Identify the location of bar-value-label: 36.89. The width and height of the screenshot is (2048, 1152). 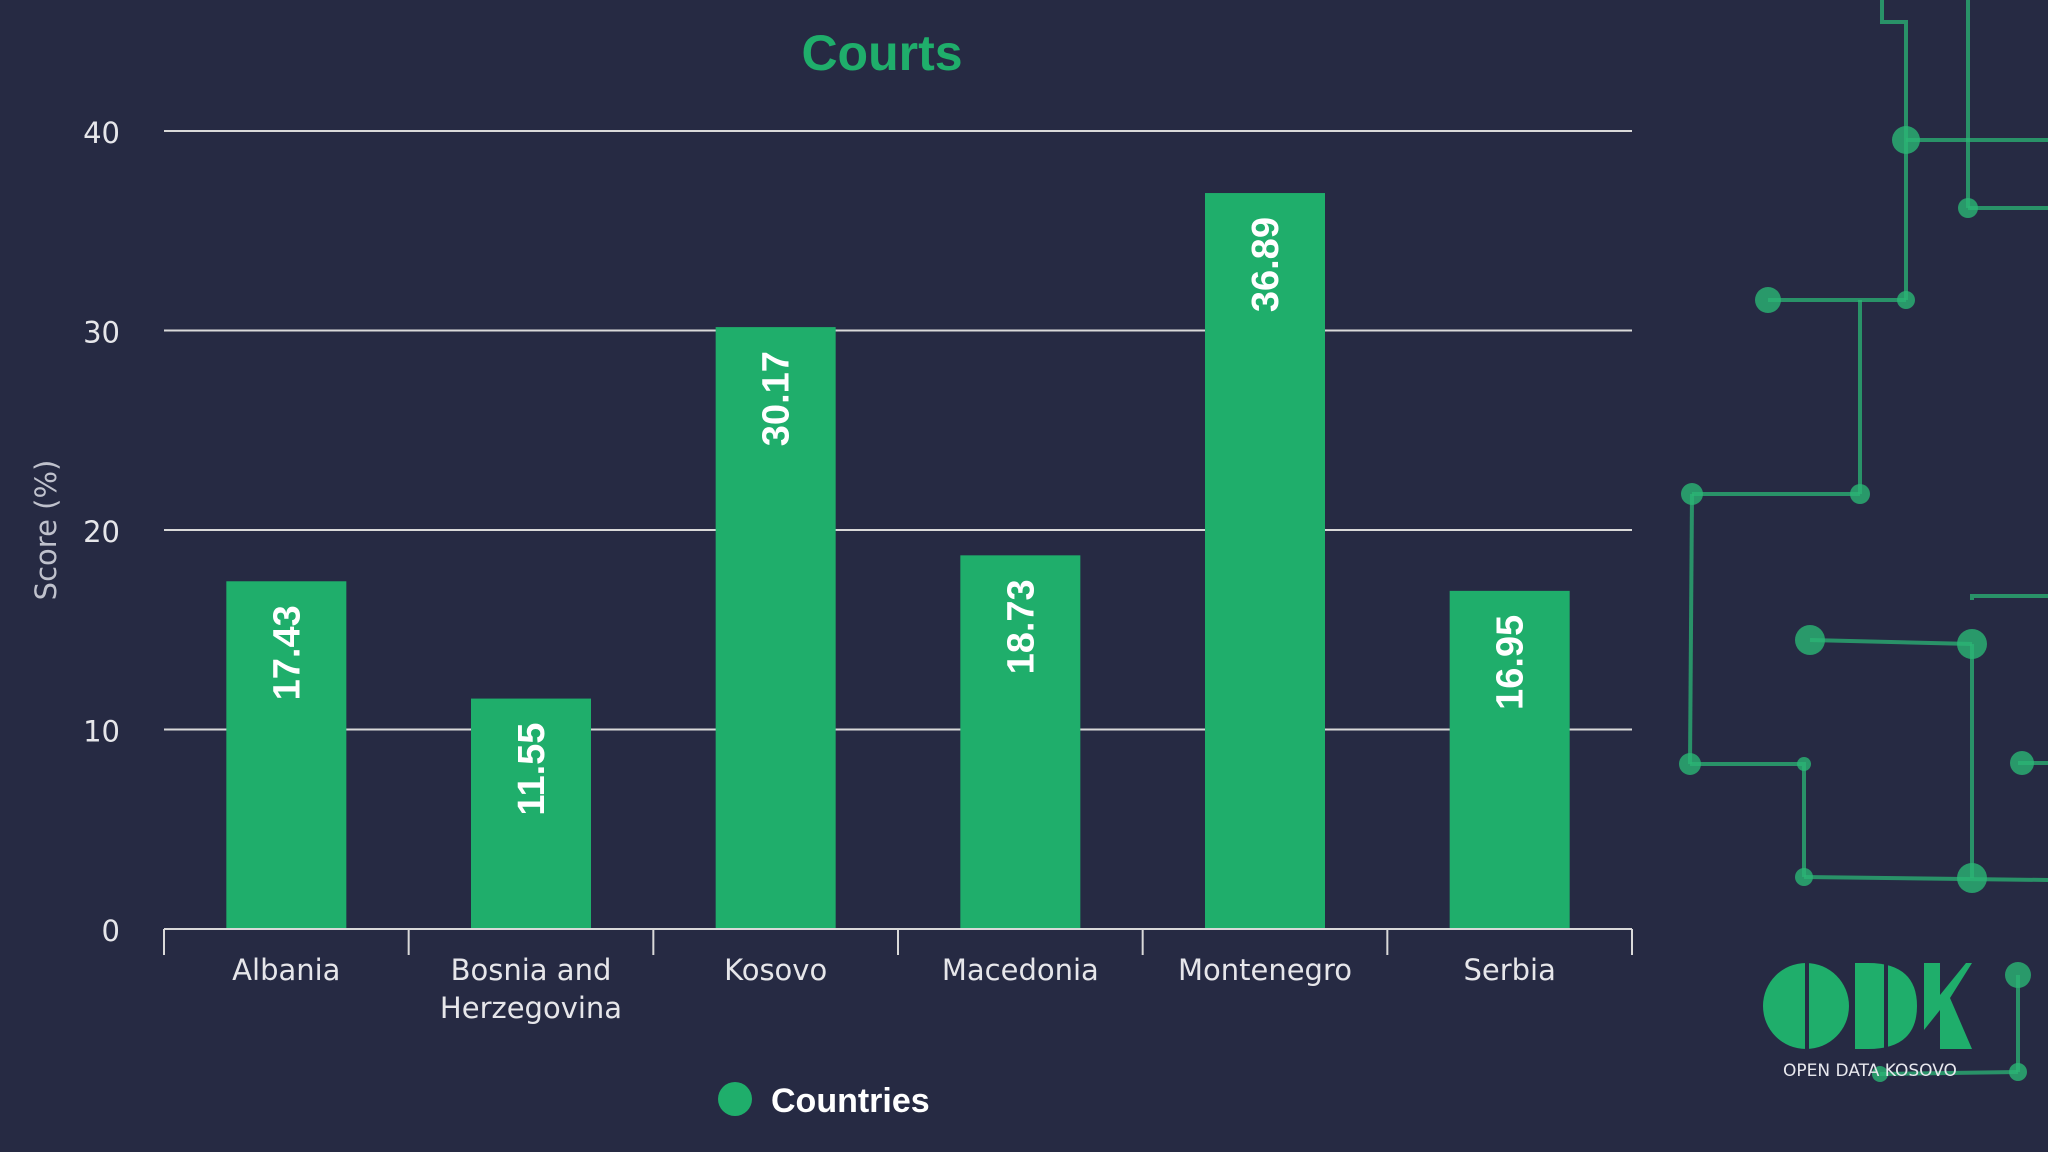
(1266, 264).